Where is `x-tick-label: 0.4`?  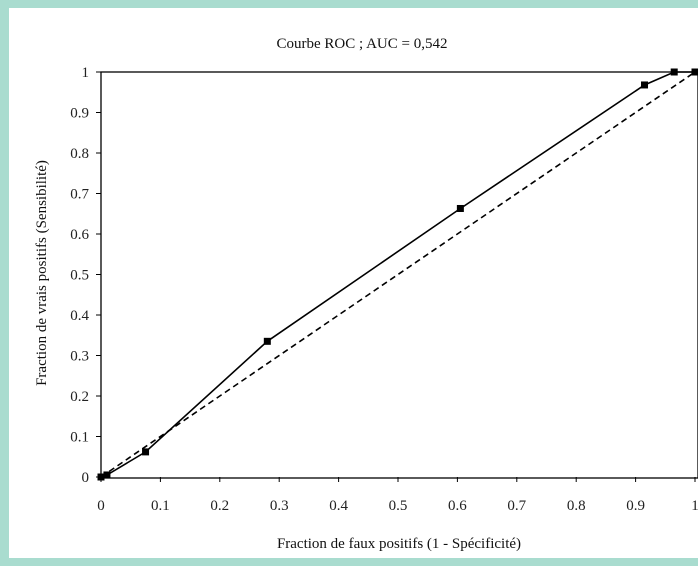
x-tick-label: 0.4 is located at coordinates (338, 506).